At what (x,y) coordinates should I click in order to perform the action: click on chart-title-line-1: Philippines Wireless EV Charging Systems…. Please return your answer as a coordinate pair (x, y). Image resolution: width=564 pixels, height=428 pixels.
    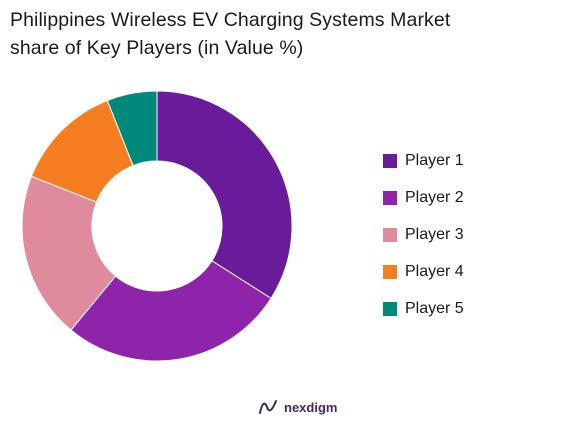
    Looking at the image, I should click on (230, 20).